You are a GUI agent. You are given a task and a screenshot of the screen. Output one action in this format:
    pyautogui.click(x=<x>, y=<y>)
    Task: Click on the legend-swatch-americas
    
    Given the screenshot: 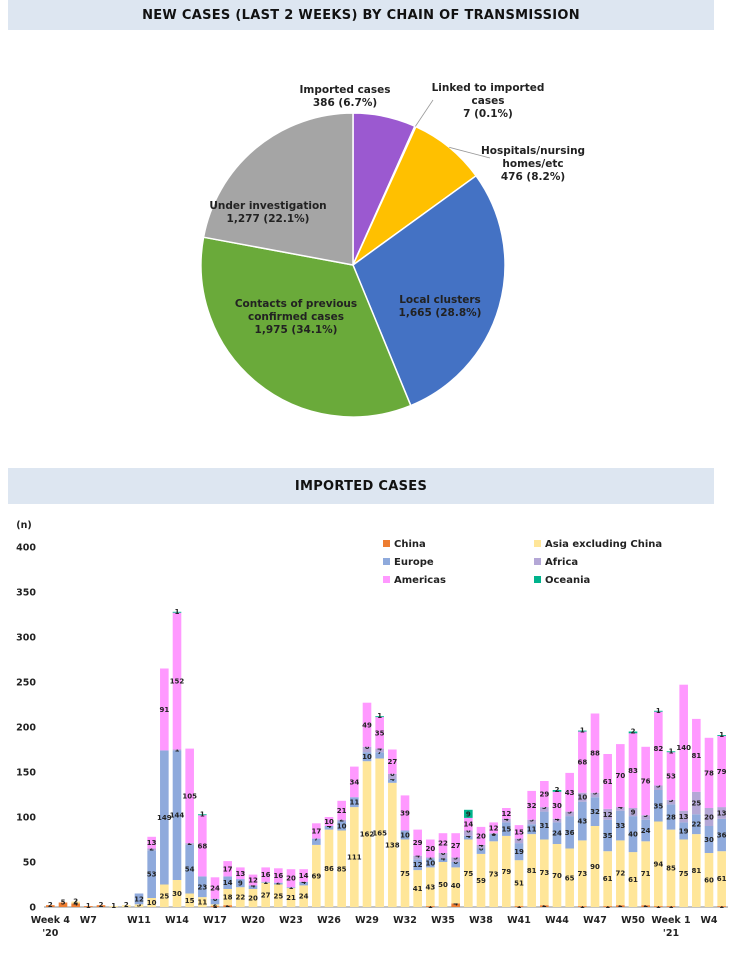 What is the action you would take?
    pyautogui.click(x=386, y=579)
    